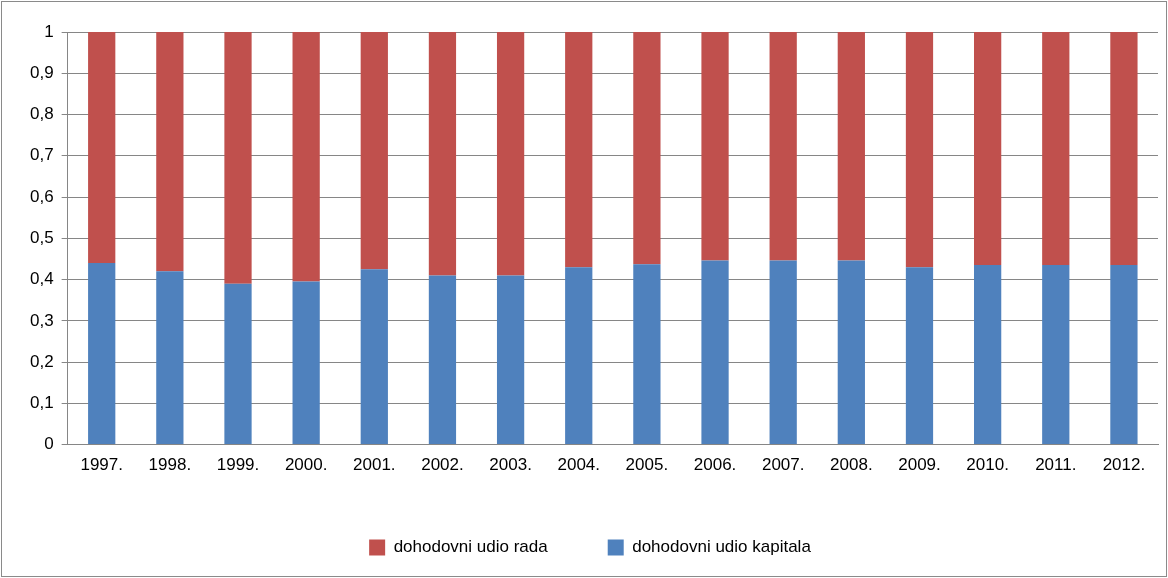  Describe the element at coordinates (170, 465) in the screenshot. I see `x-tick-label: 1998.` at that location.